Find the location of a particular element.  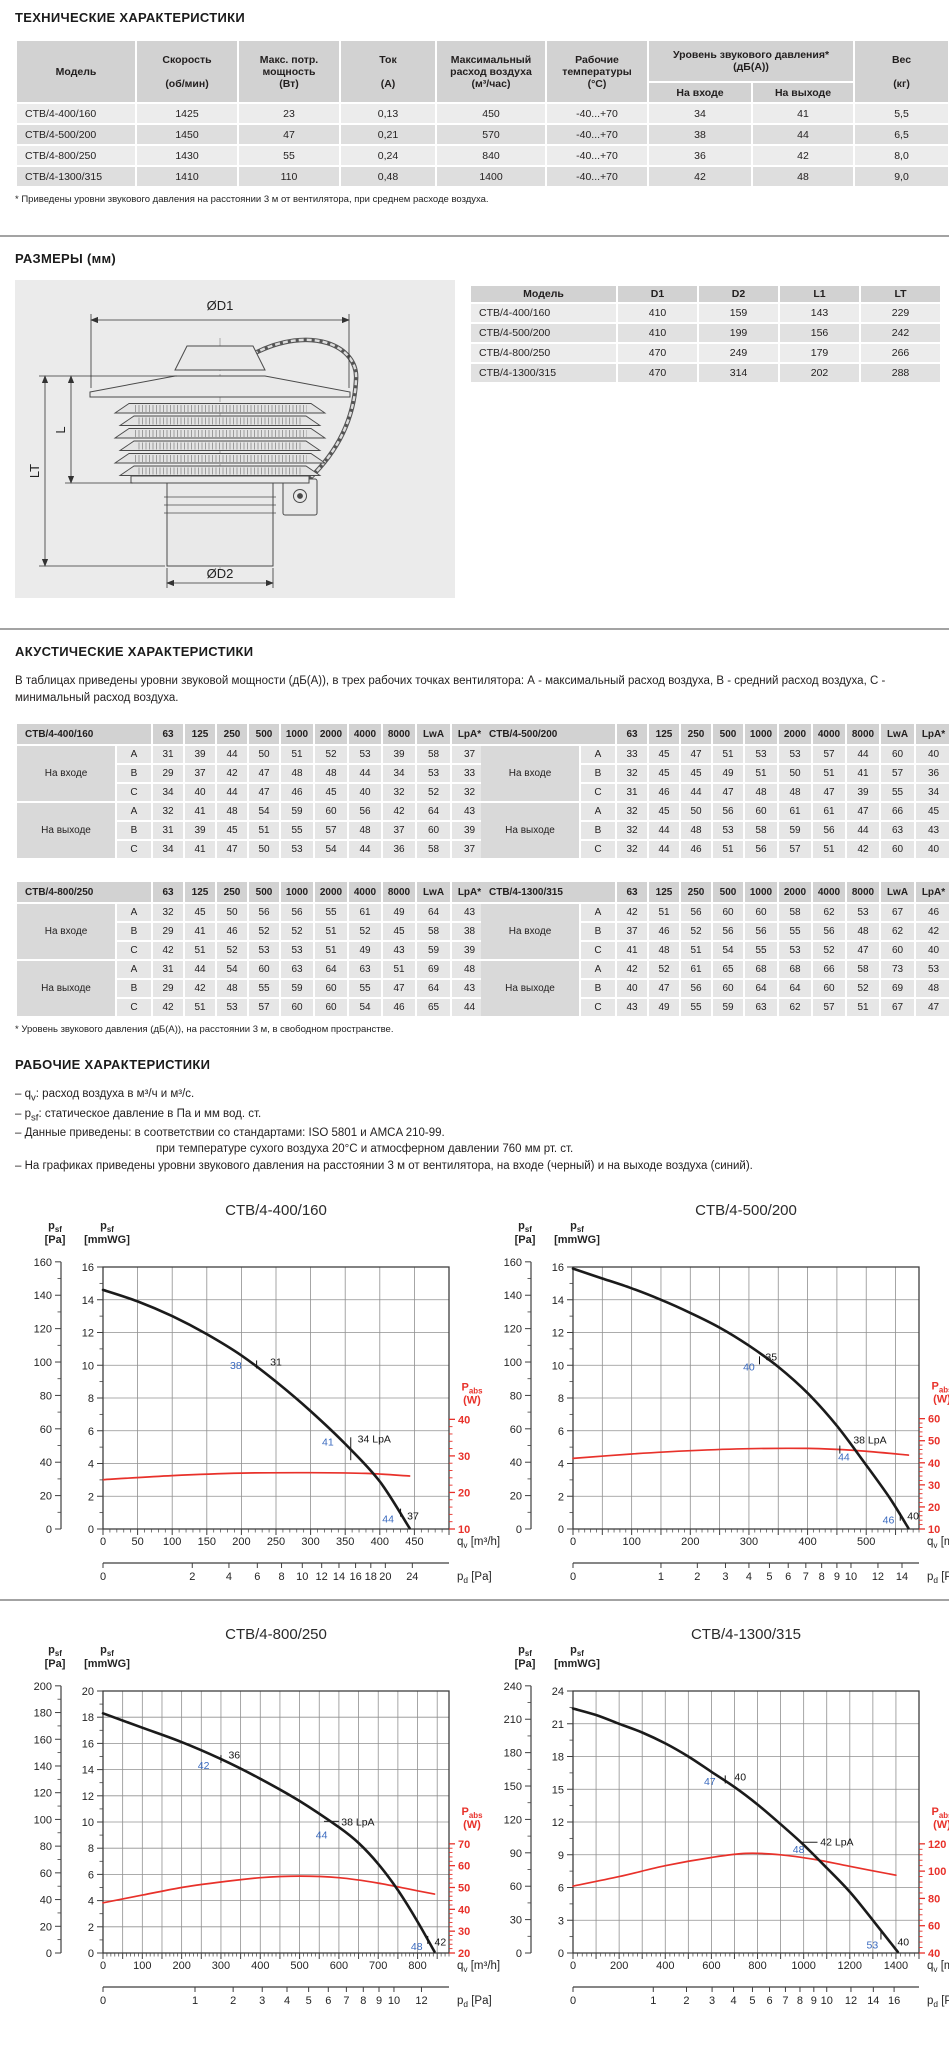

svg-text: 400 is located at coordinates (260, 1966).